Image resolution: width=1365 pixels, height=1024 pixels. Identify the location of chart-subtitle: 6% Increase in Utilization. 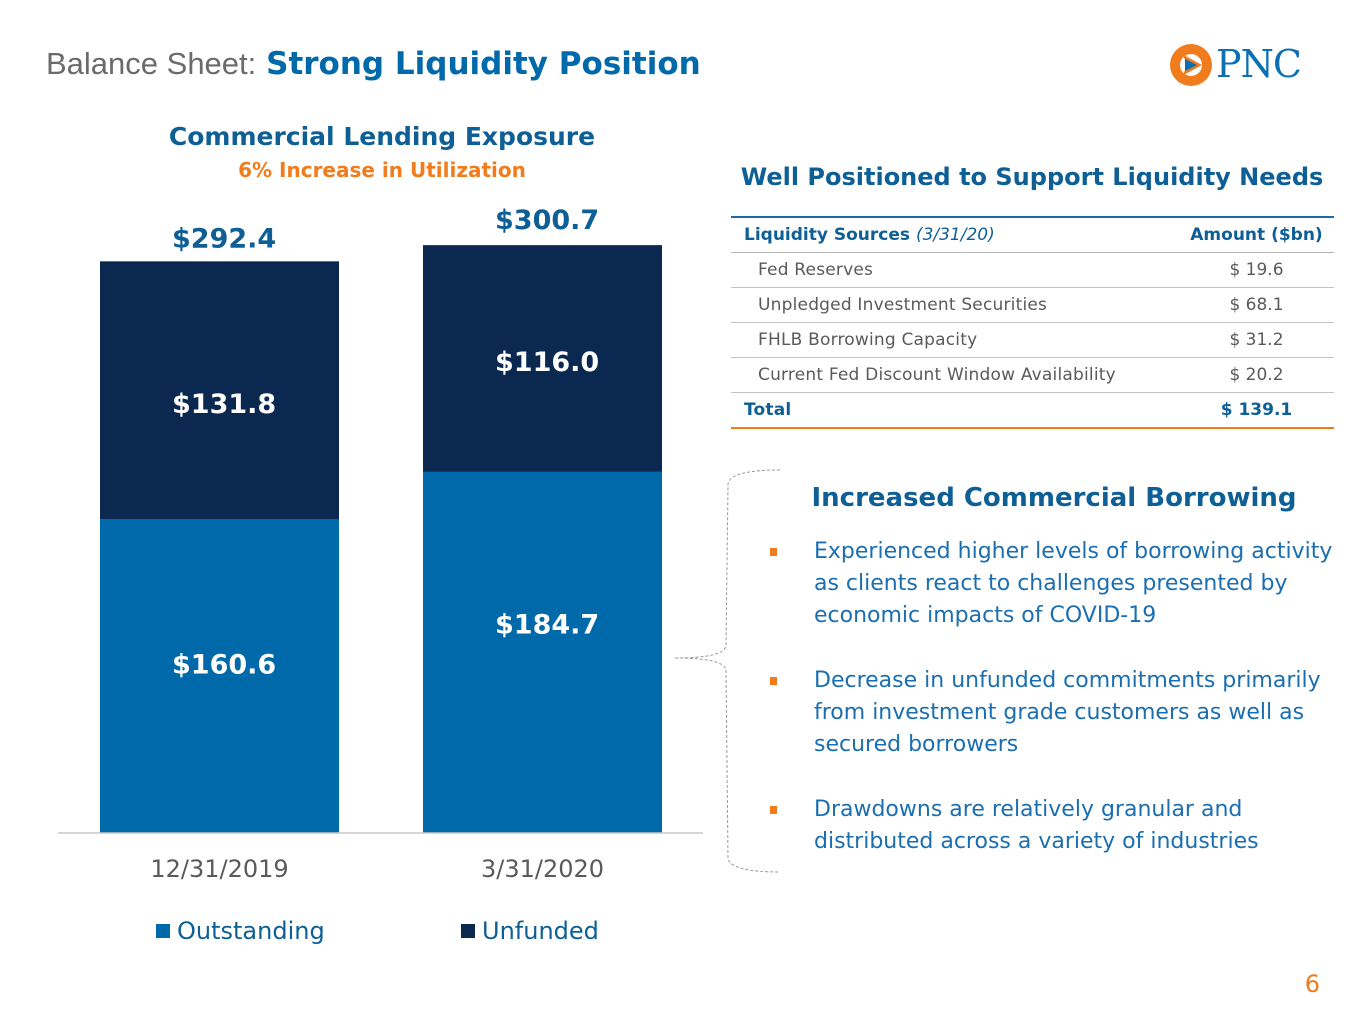
(382, 170).